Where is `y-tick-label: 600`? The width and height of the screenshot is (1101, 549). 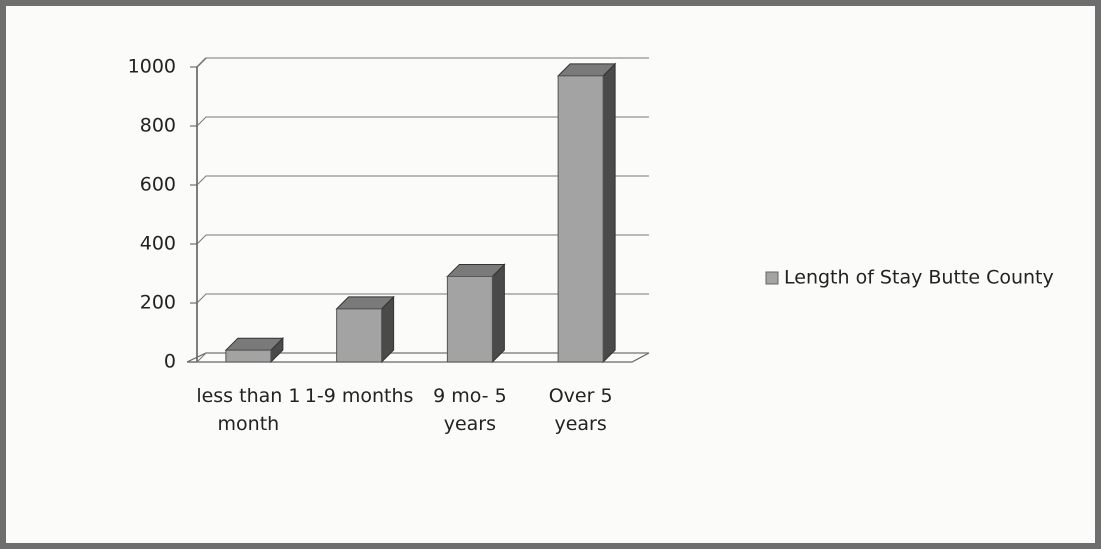 y-tick-label: 600 is located at coordinates (158, 185).